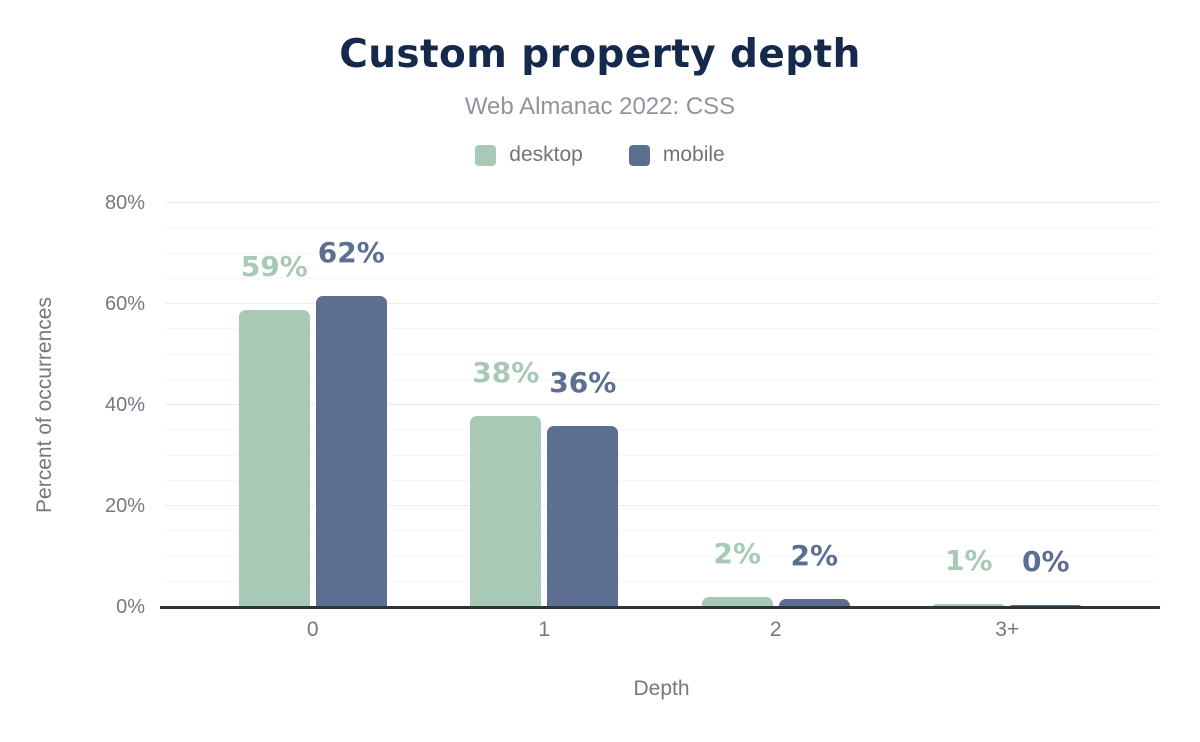 Image resolution: width=1200 pixels, height=742 pixels. What do you see at coordinates (968, 560) in the screenshot?
I see `bar-value-label: 1%` at bounding box center [968, 560].